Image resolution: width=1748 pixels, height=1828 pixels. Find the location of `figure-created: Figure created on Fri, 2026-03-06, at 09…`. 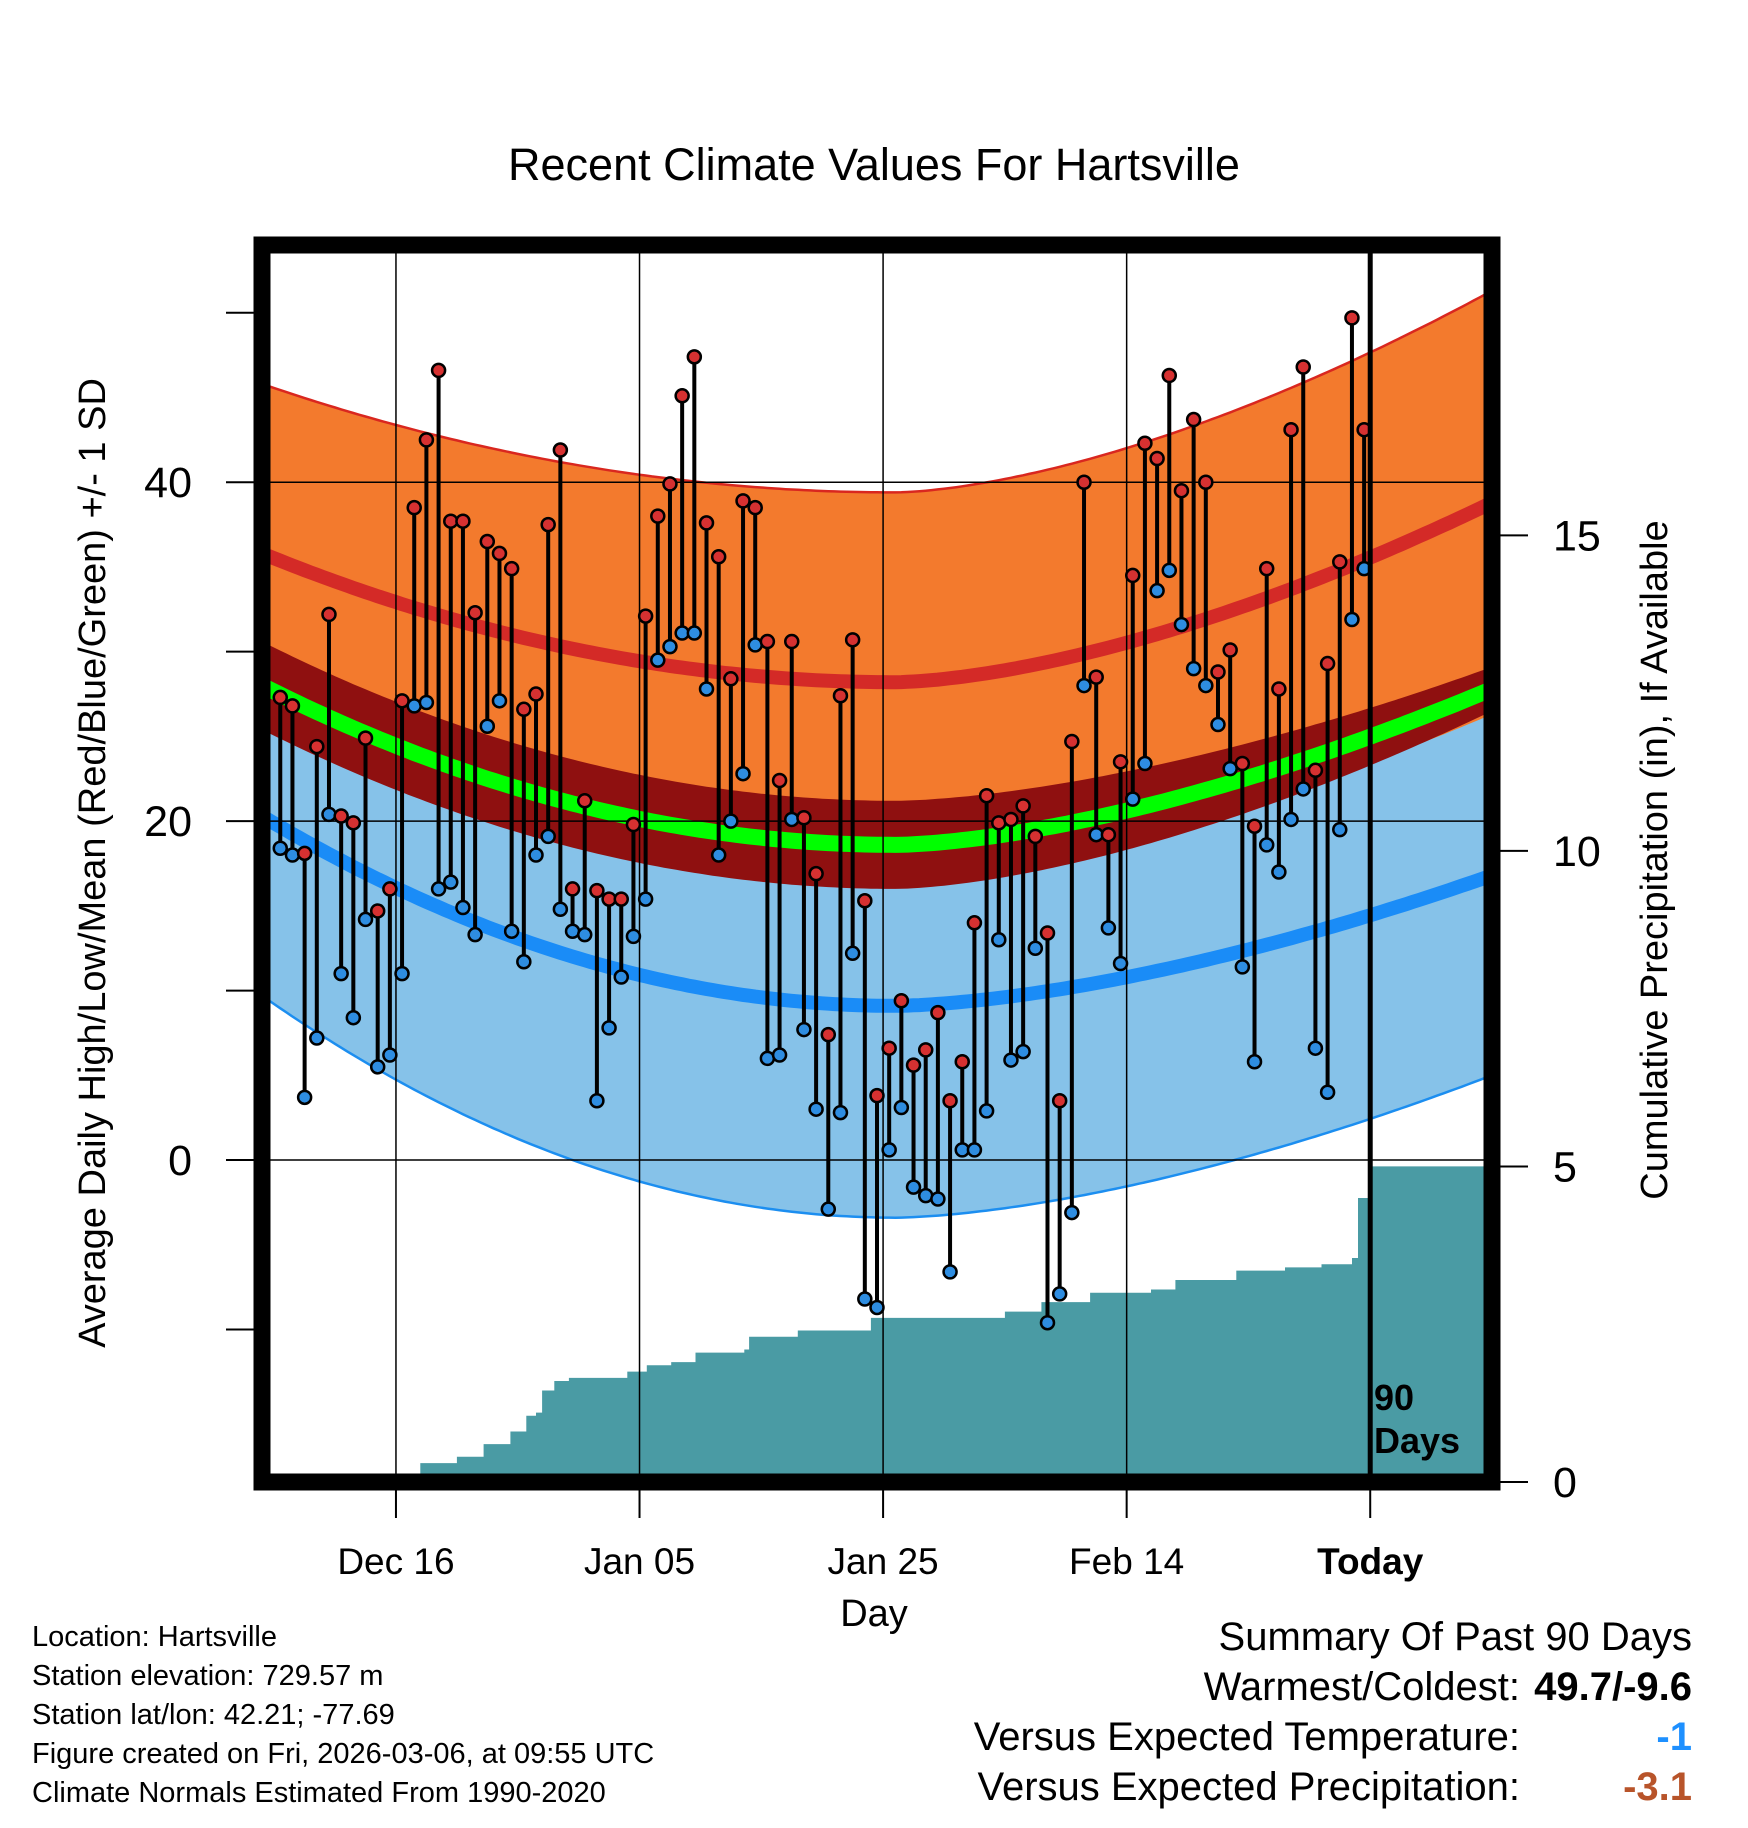

figure-created: Figure created on Fri, 2026-03-06, at 09… is located at coordinates (343, 1754).